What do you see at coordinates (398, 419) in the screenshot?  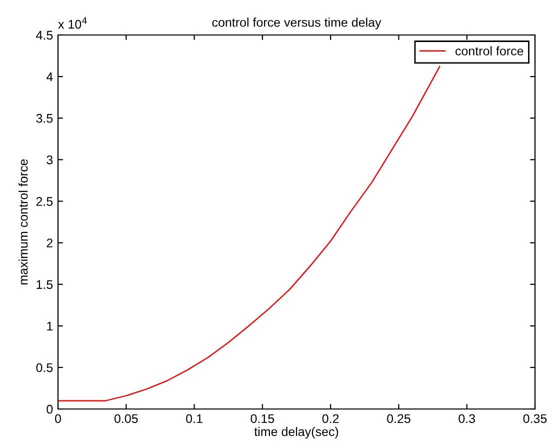 I see `x-tick-label: 0.25` at bounding box center [398, 419].